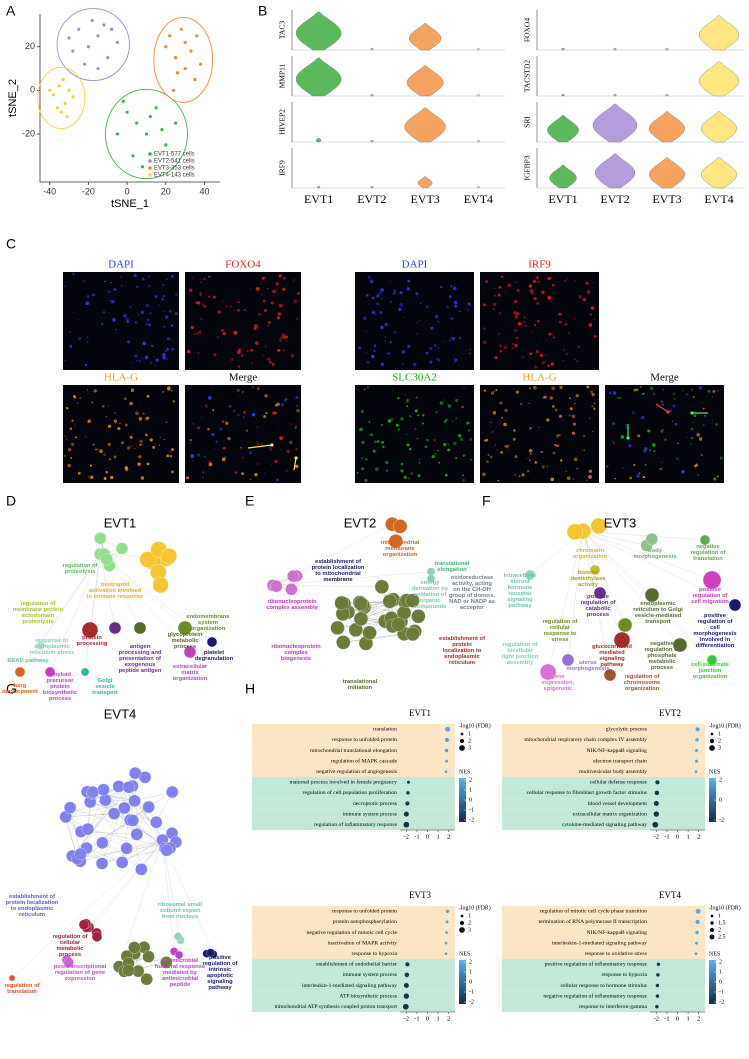 The height and width of the screenshot is (1059, 749). I want to click on colorbar-label: 1, so click(470, 972).